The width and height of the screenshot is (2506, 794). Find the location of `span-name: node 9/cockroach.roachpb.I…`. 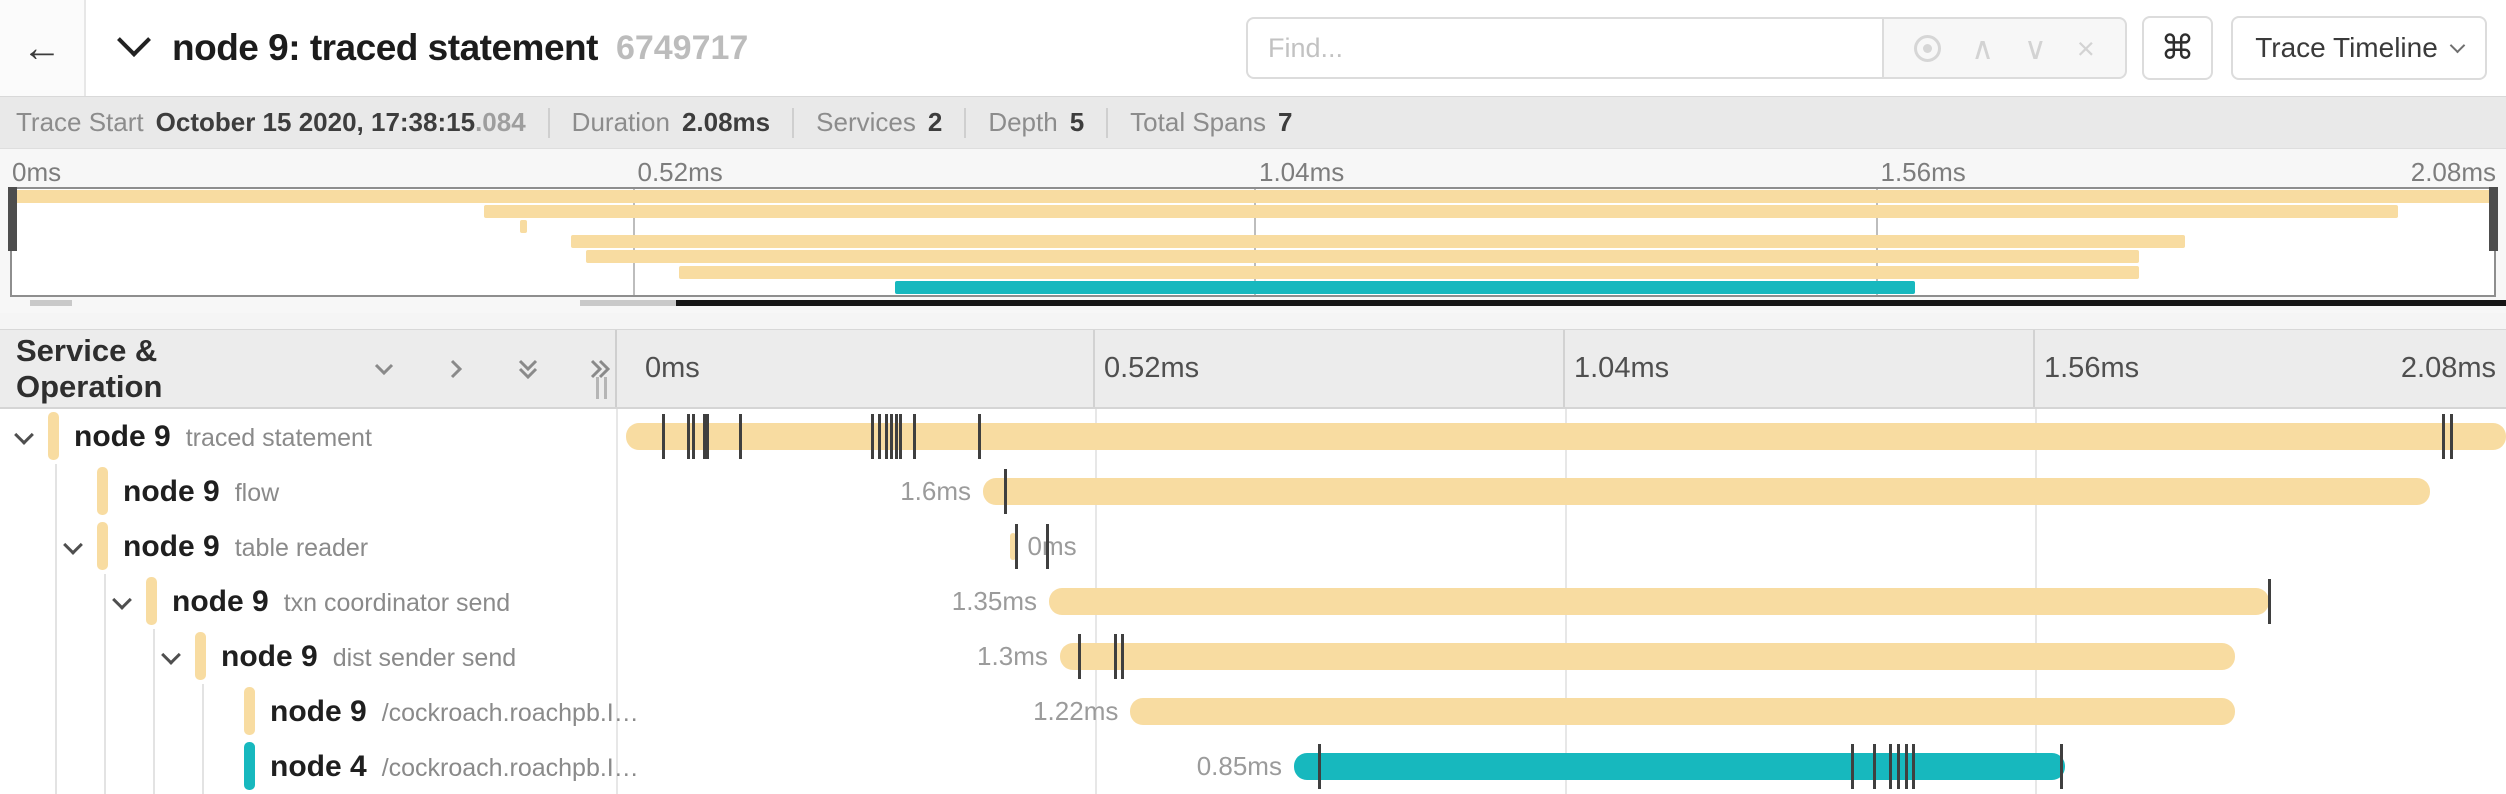

span-name: node 9/cockroach.roachpb.I… is located at coordinates (454, 712).